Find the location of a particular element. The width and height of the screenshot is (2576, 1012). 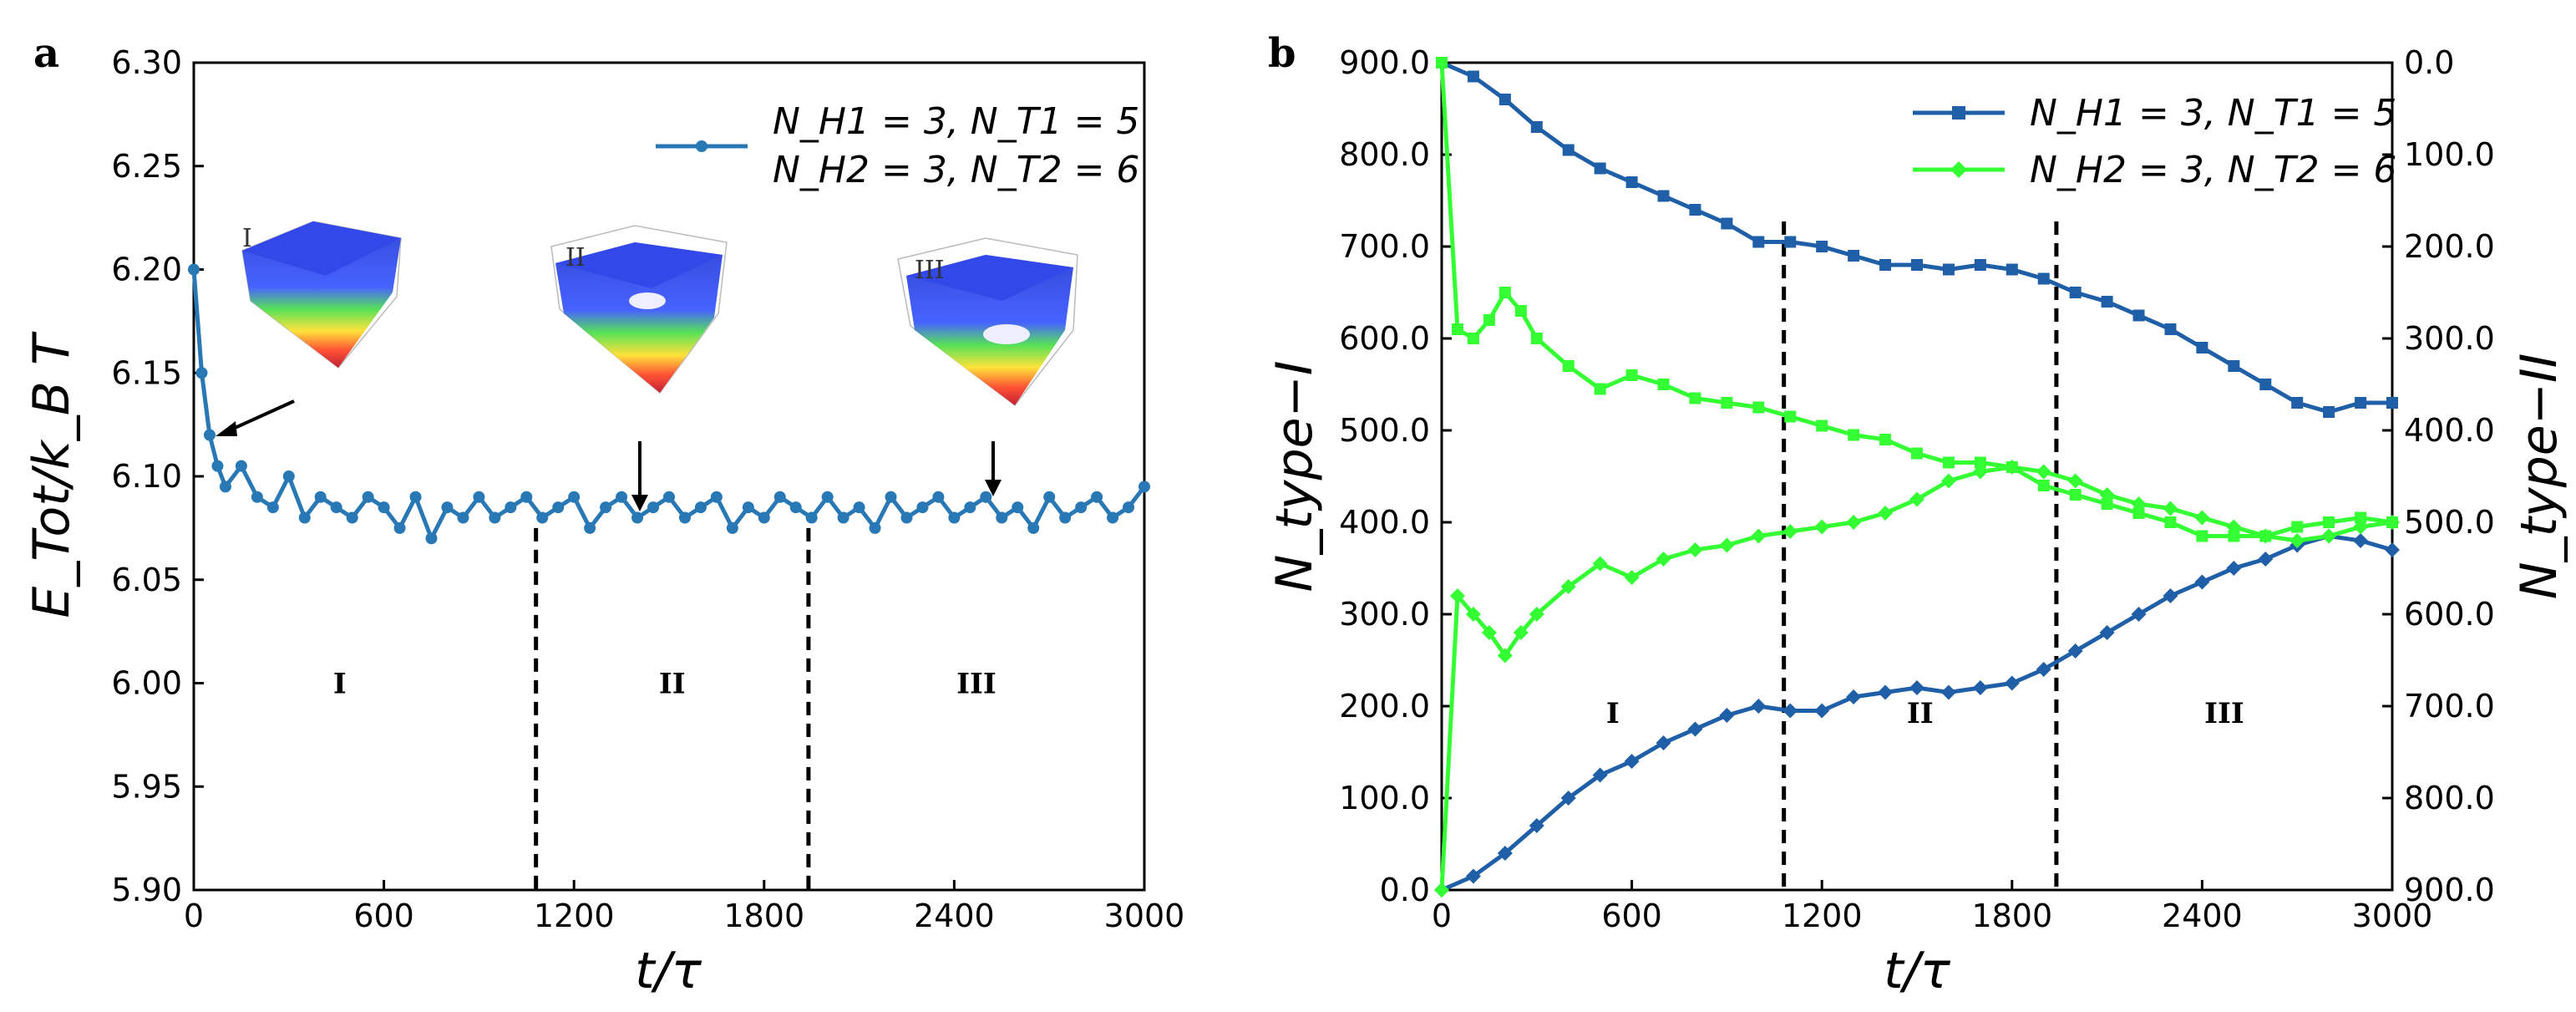

panel-a-dividers is located at coordinates (672, 709).